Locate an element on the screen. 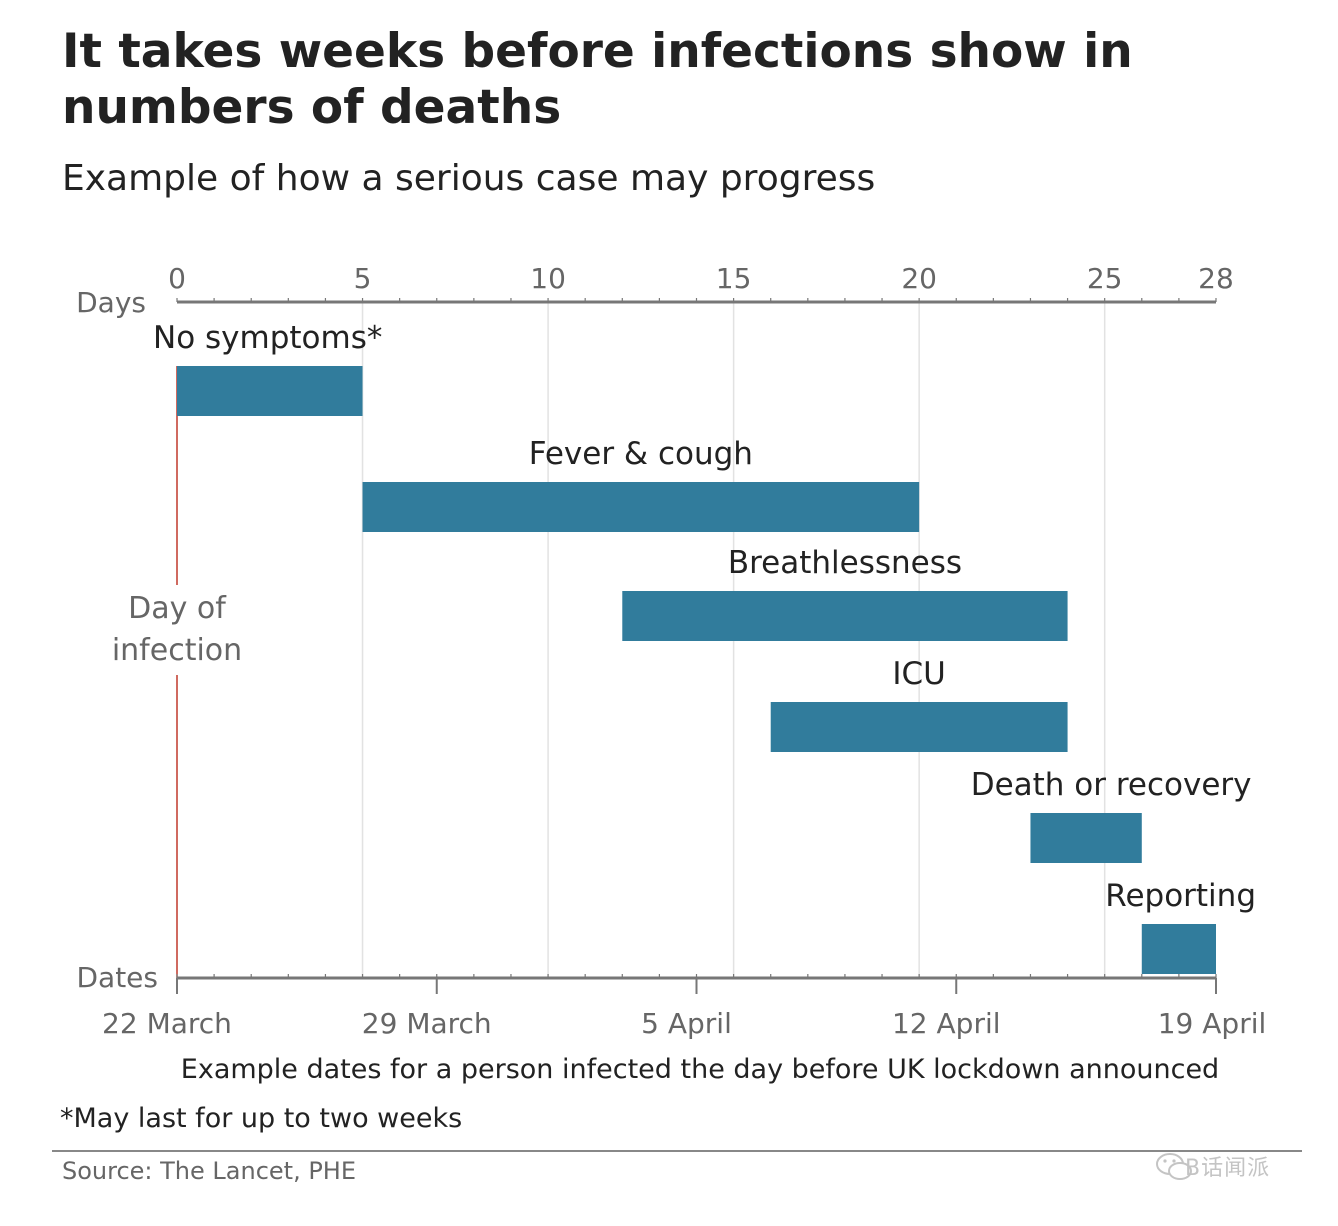 This screenshot has width=1338, height=1226. phase-label: ICU is located at coordinates (918, 674).